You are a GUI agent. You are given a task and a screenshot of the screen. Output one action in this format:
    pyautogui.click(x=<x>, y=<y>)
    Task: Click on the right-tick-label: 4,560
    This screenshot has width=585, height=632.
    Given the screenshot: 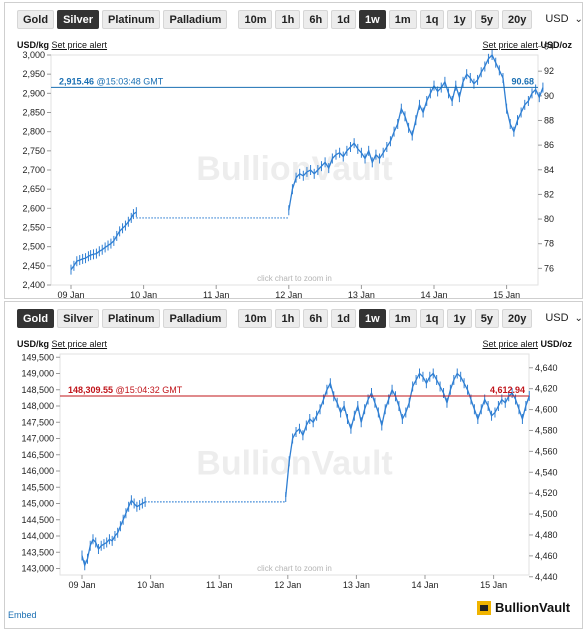 What is the action you would take?
    pyautogui.click(x=546, y=451)
    